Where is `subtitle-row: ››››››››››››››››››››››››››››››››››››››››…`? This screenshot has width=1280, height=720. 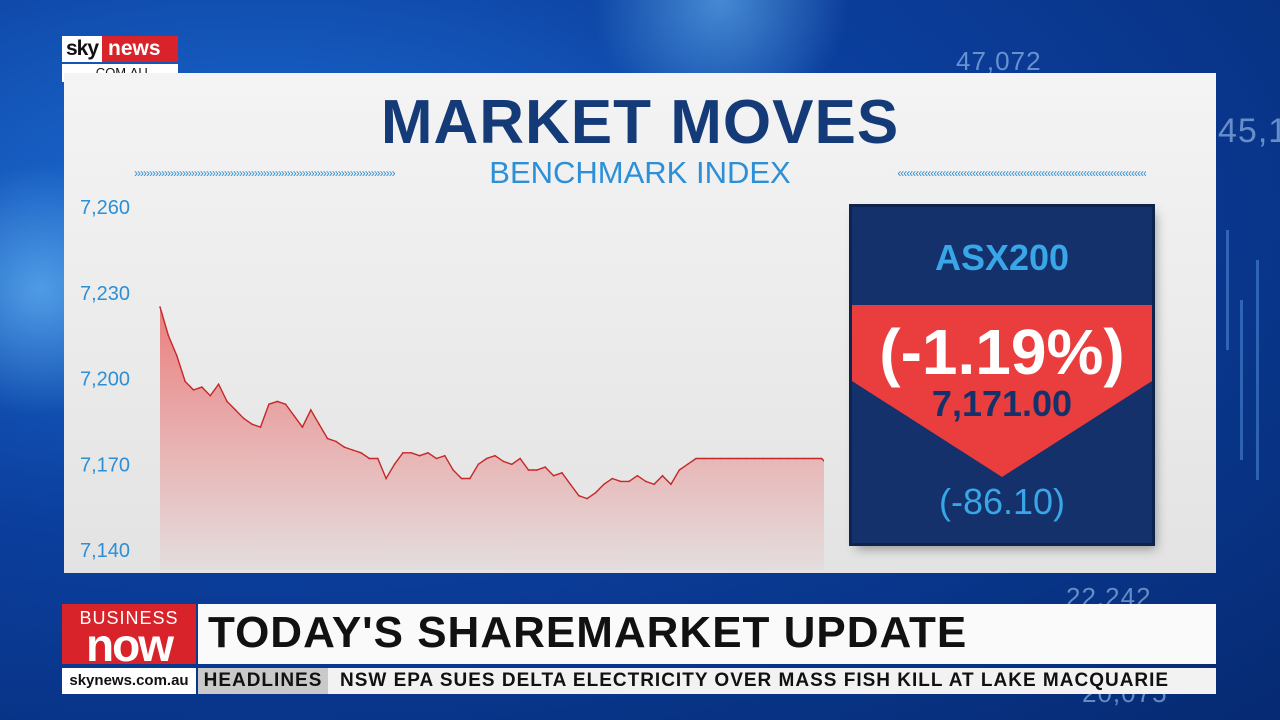
subtitle-row: ››››››››››››››››››››››››››››››››››››››››… is located at coordinates (640, 173).